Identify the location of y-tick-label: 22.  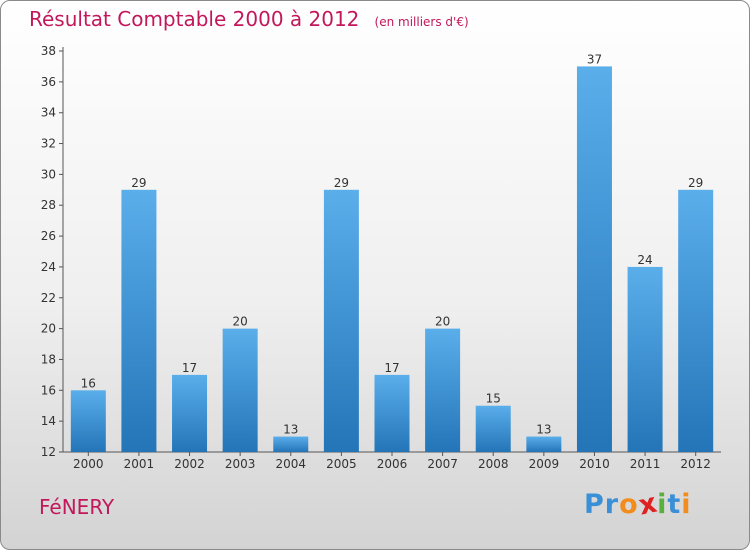
(48, 298).